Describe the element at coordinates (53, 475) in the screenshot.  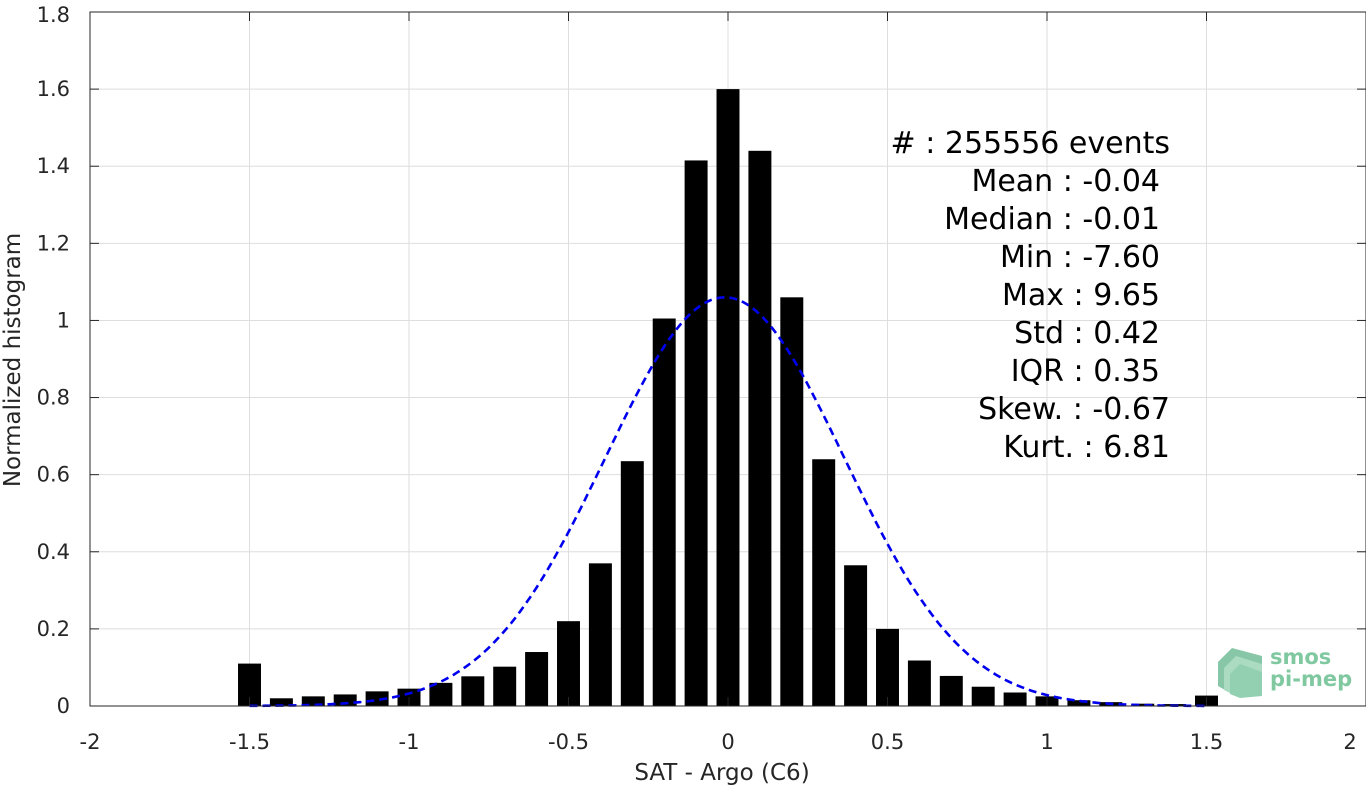
I see `y-tick-label-3: 0.6` at that location.